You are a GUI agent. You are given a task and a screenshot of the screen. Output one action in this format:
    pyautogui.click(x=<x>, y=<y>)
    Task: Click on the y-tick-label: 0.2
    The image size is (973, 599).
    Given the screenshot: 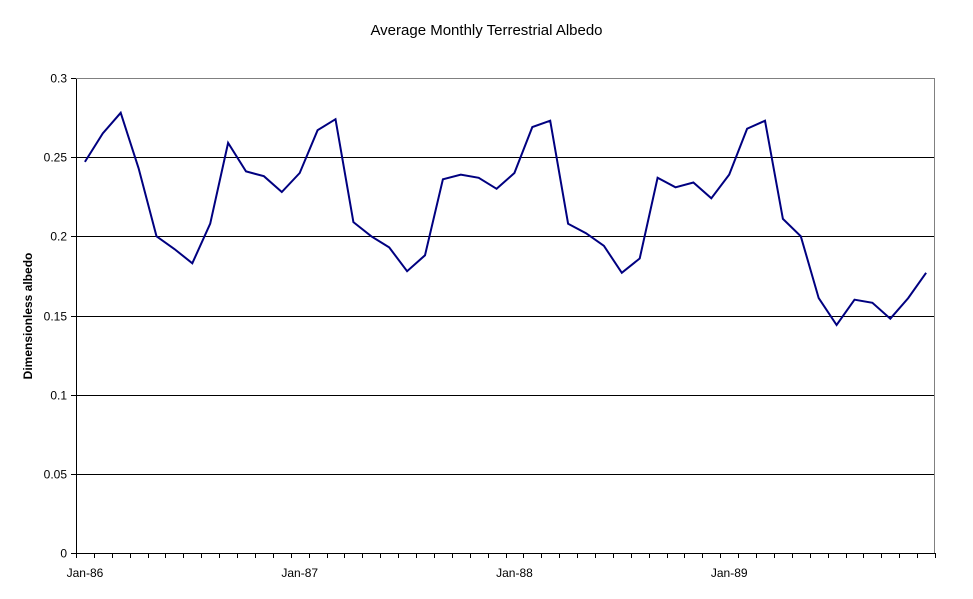 What is the action you would take?
    pyautogui.click(x=58, y=237)
    